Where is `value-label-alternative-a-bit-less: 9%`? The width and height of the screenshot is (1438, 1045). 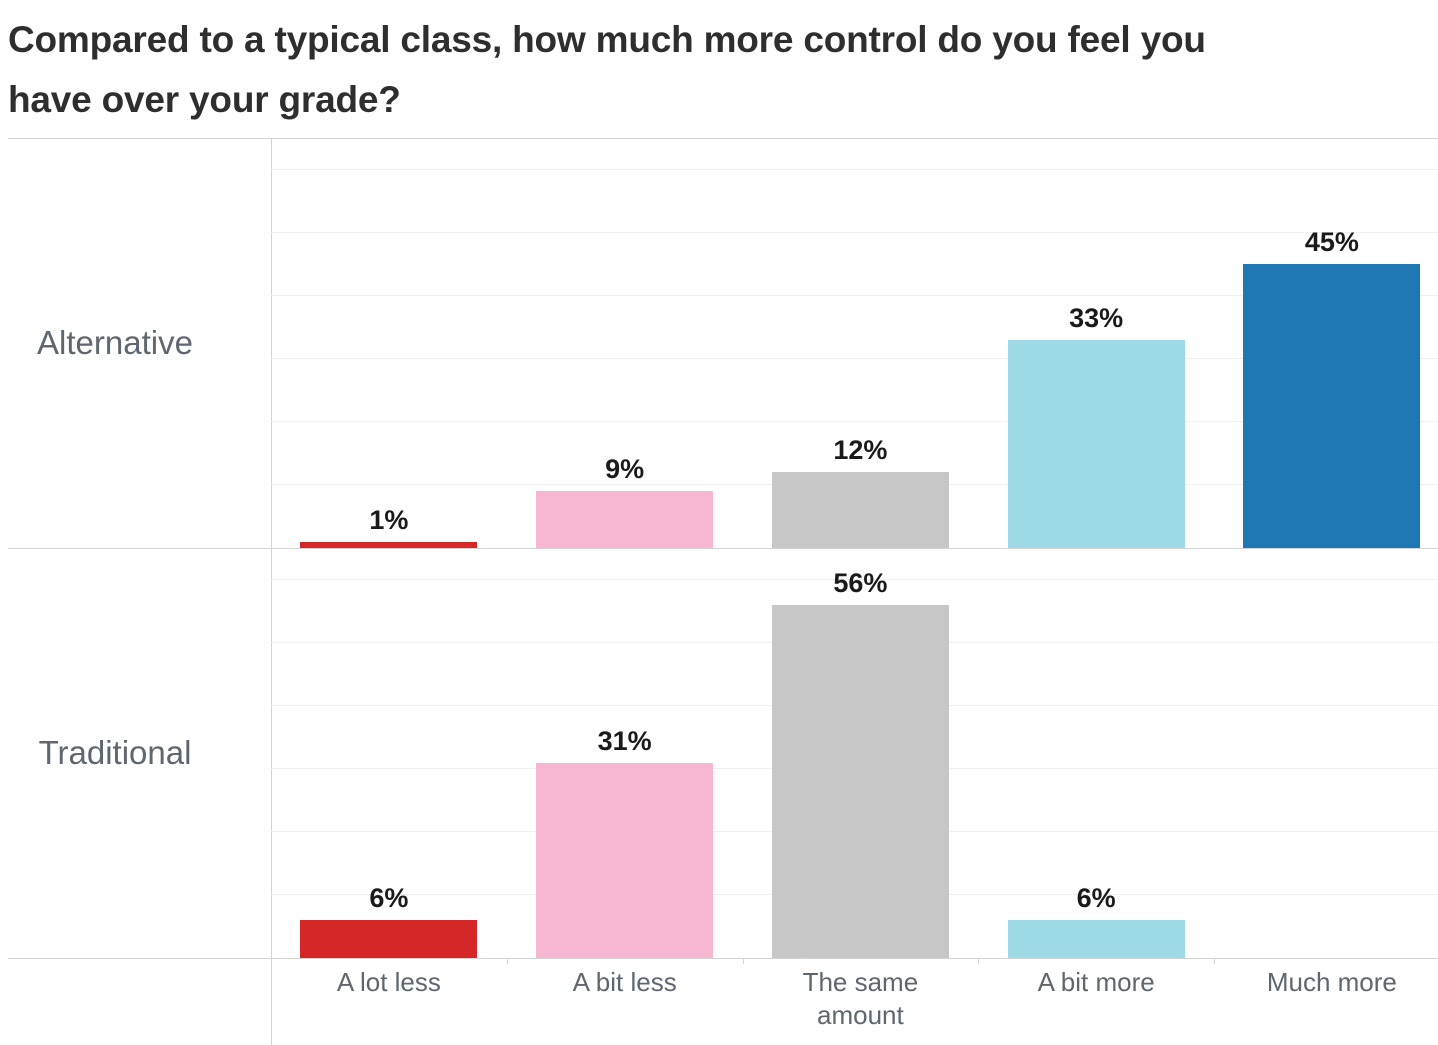 value-label-alternative-a-bit-less: 9% is located at coordinates (625, 469).